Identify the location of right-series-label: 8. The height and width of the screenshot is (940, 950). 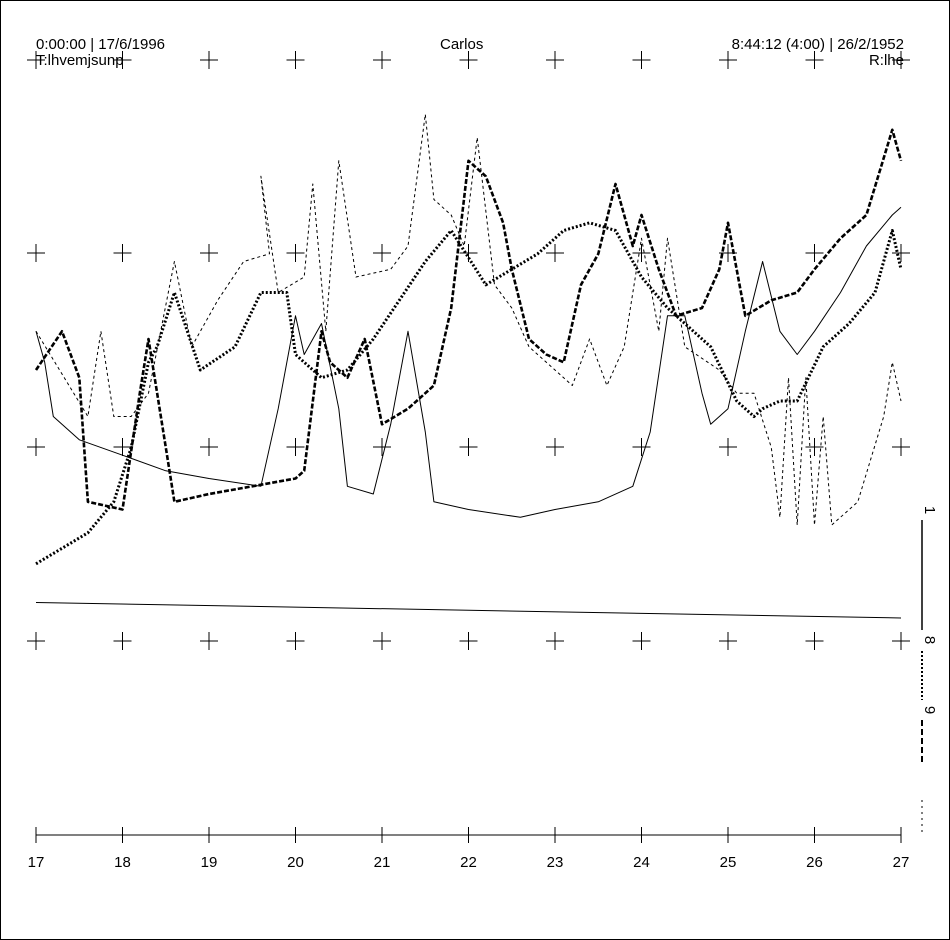
(929, 640).